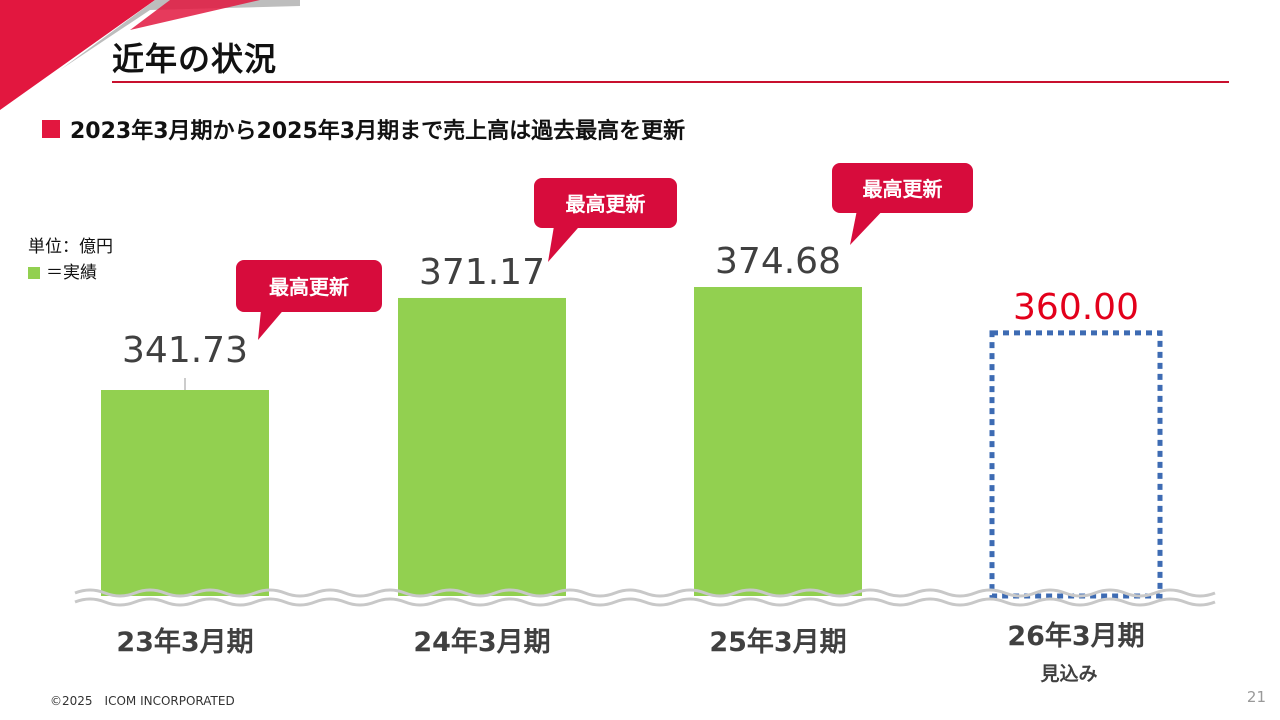 The image size is (1280, 720). What do you see at coordinates (184, 642) in the screenshot?
I see `category-label-1: 23年3月期` at bounding box center [184, 642].